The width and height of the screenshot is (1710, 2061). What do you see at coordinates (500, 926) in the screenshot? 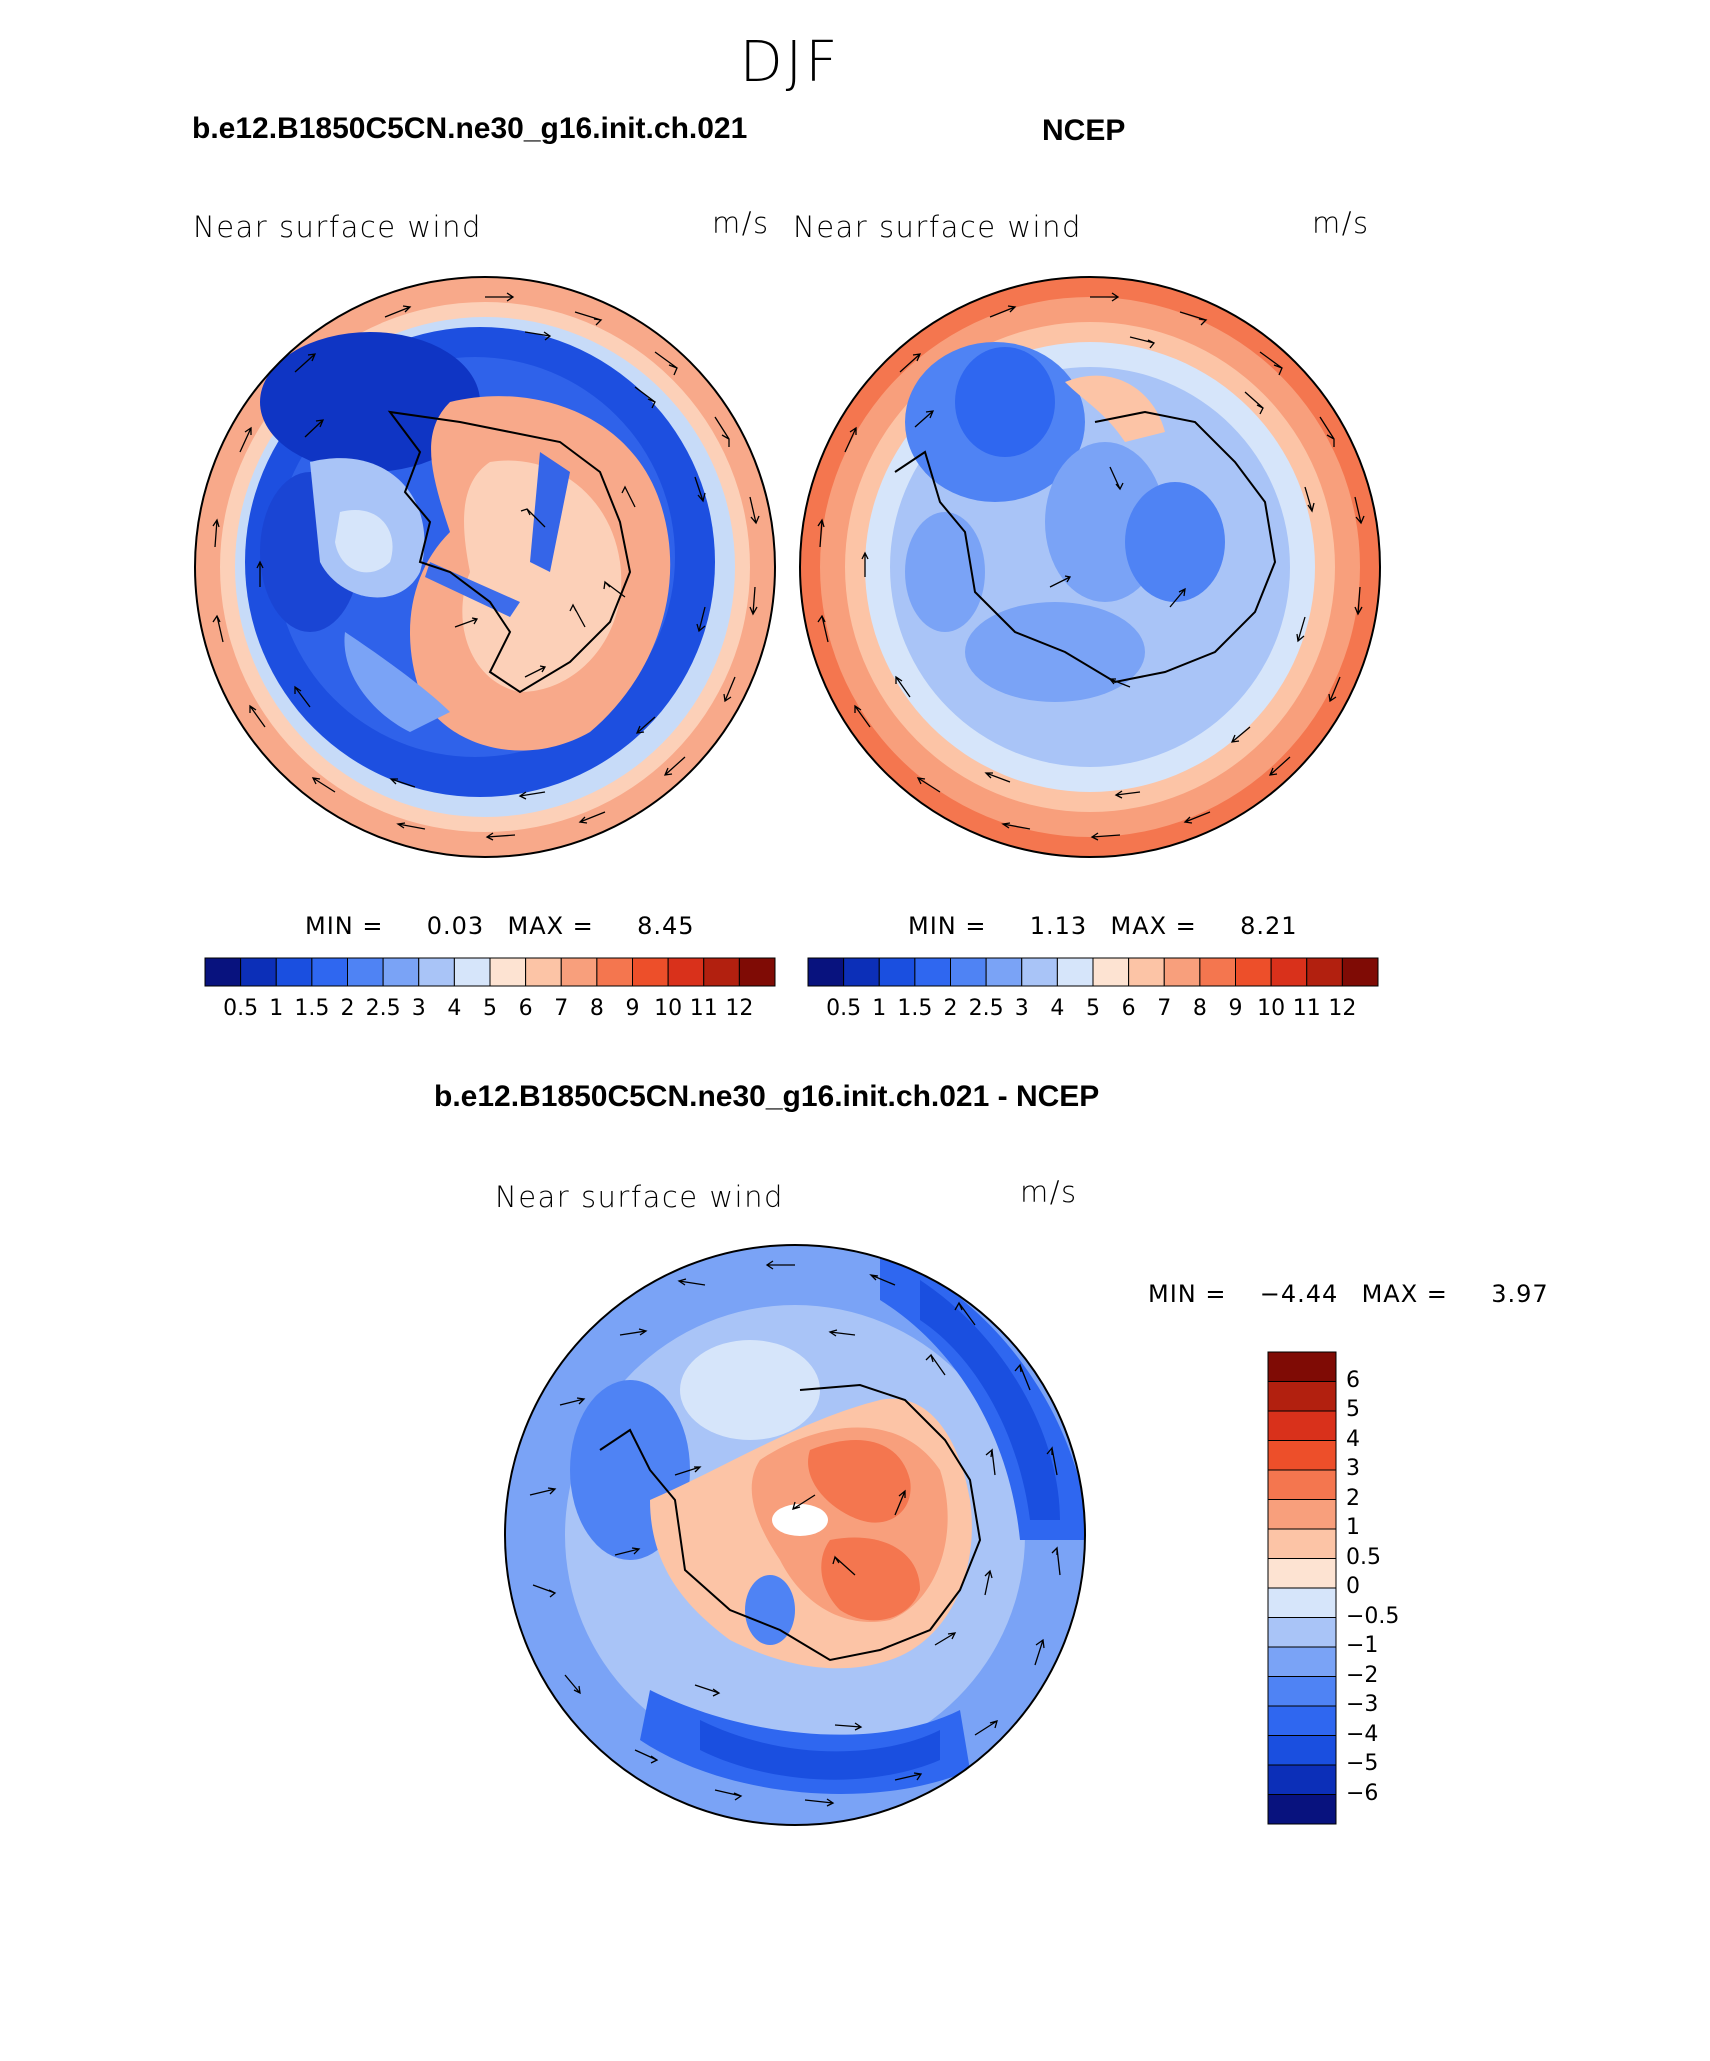
I see `panel-1-minmax: MIN = 0.03 MAX = 8.45` at bounding box center [500, 926].